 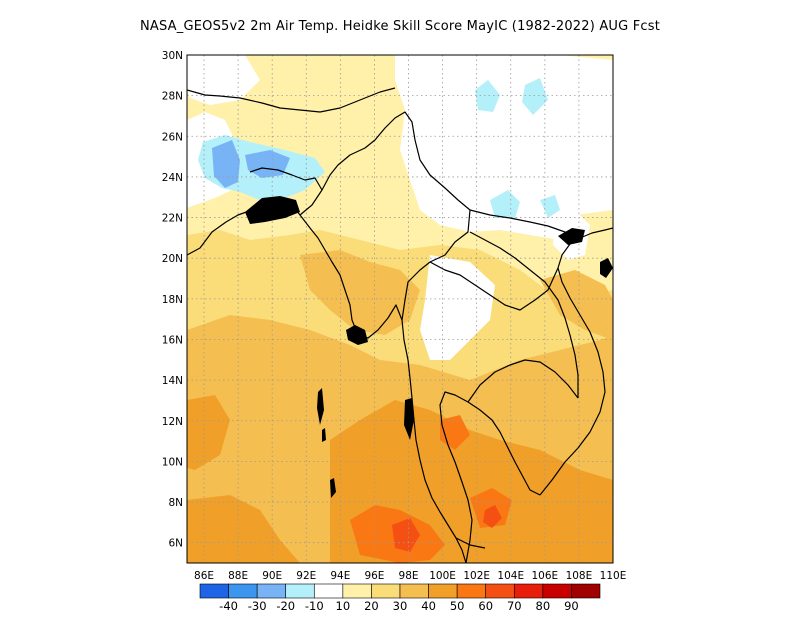 I want to click on field-region-neg10-c, so click(x=535, y=96).